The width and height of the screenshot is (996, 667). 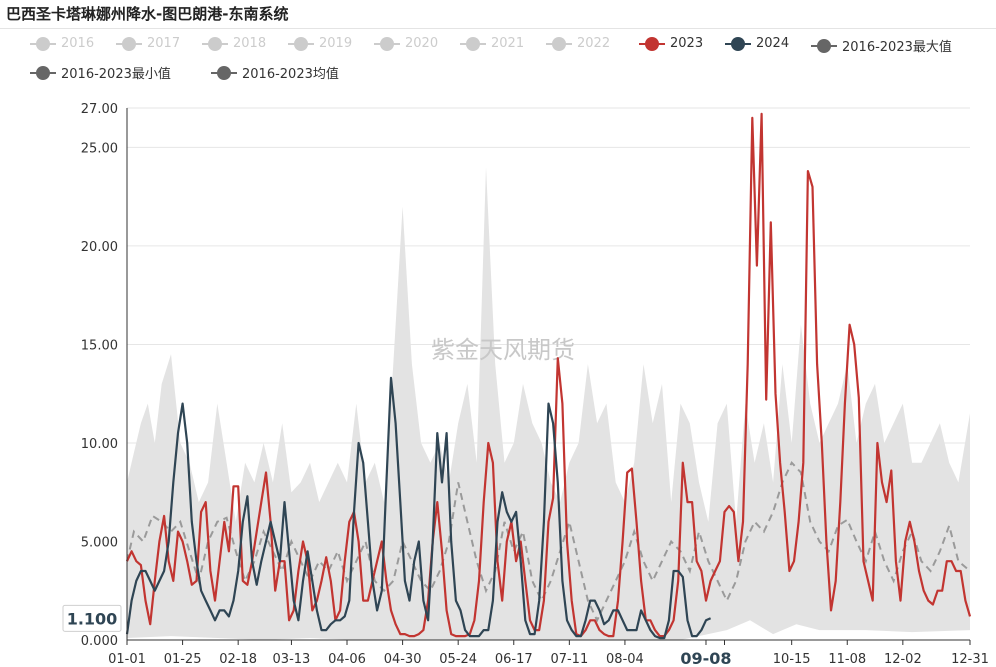 I want to click on legend-item-6: 2022, so click(x=578, y=43).